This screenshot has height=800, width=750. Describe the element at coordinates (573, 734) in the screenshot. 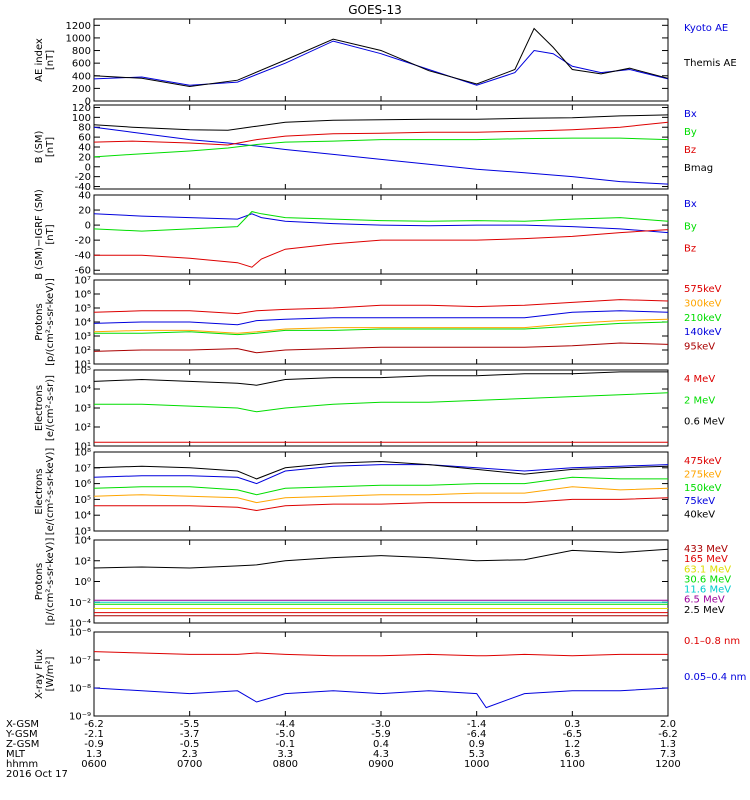

I see `x-axis-value: -6.5` at that location.